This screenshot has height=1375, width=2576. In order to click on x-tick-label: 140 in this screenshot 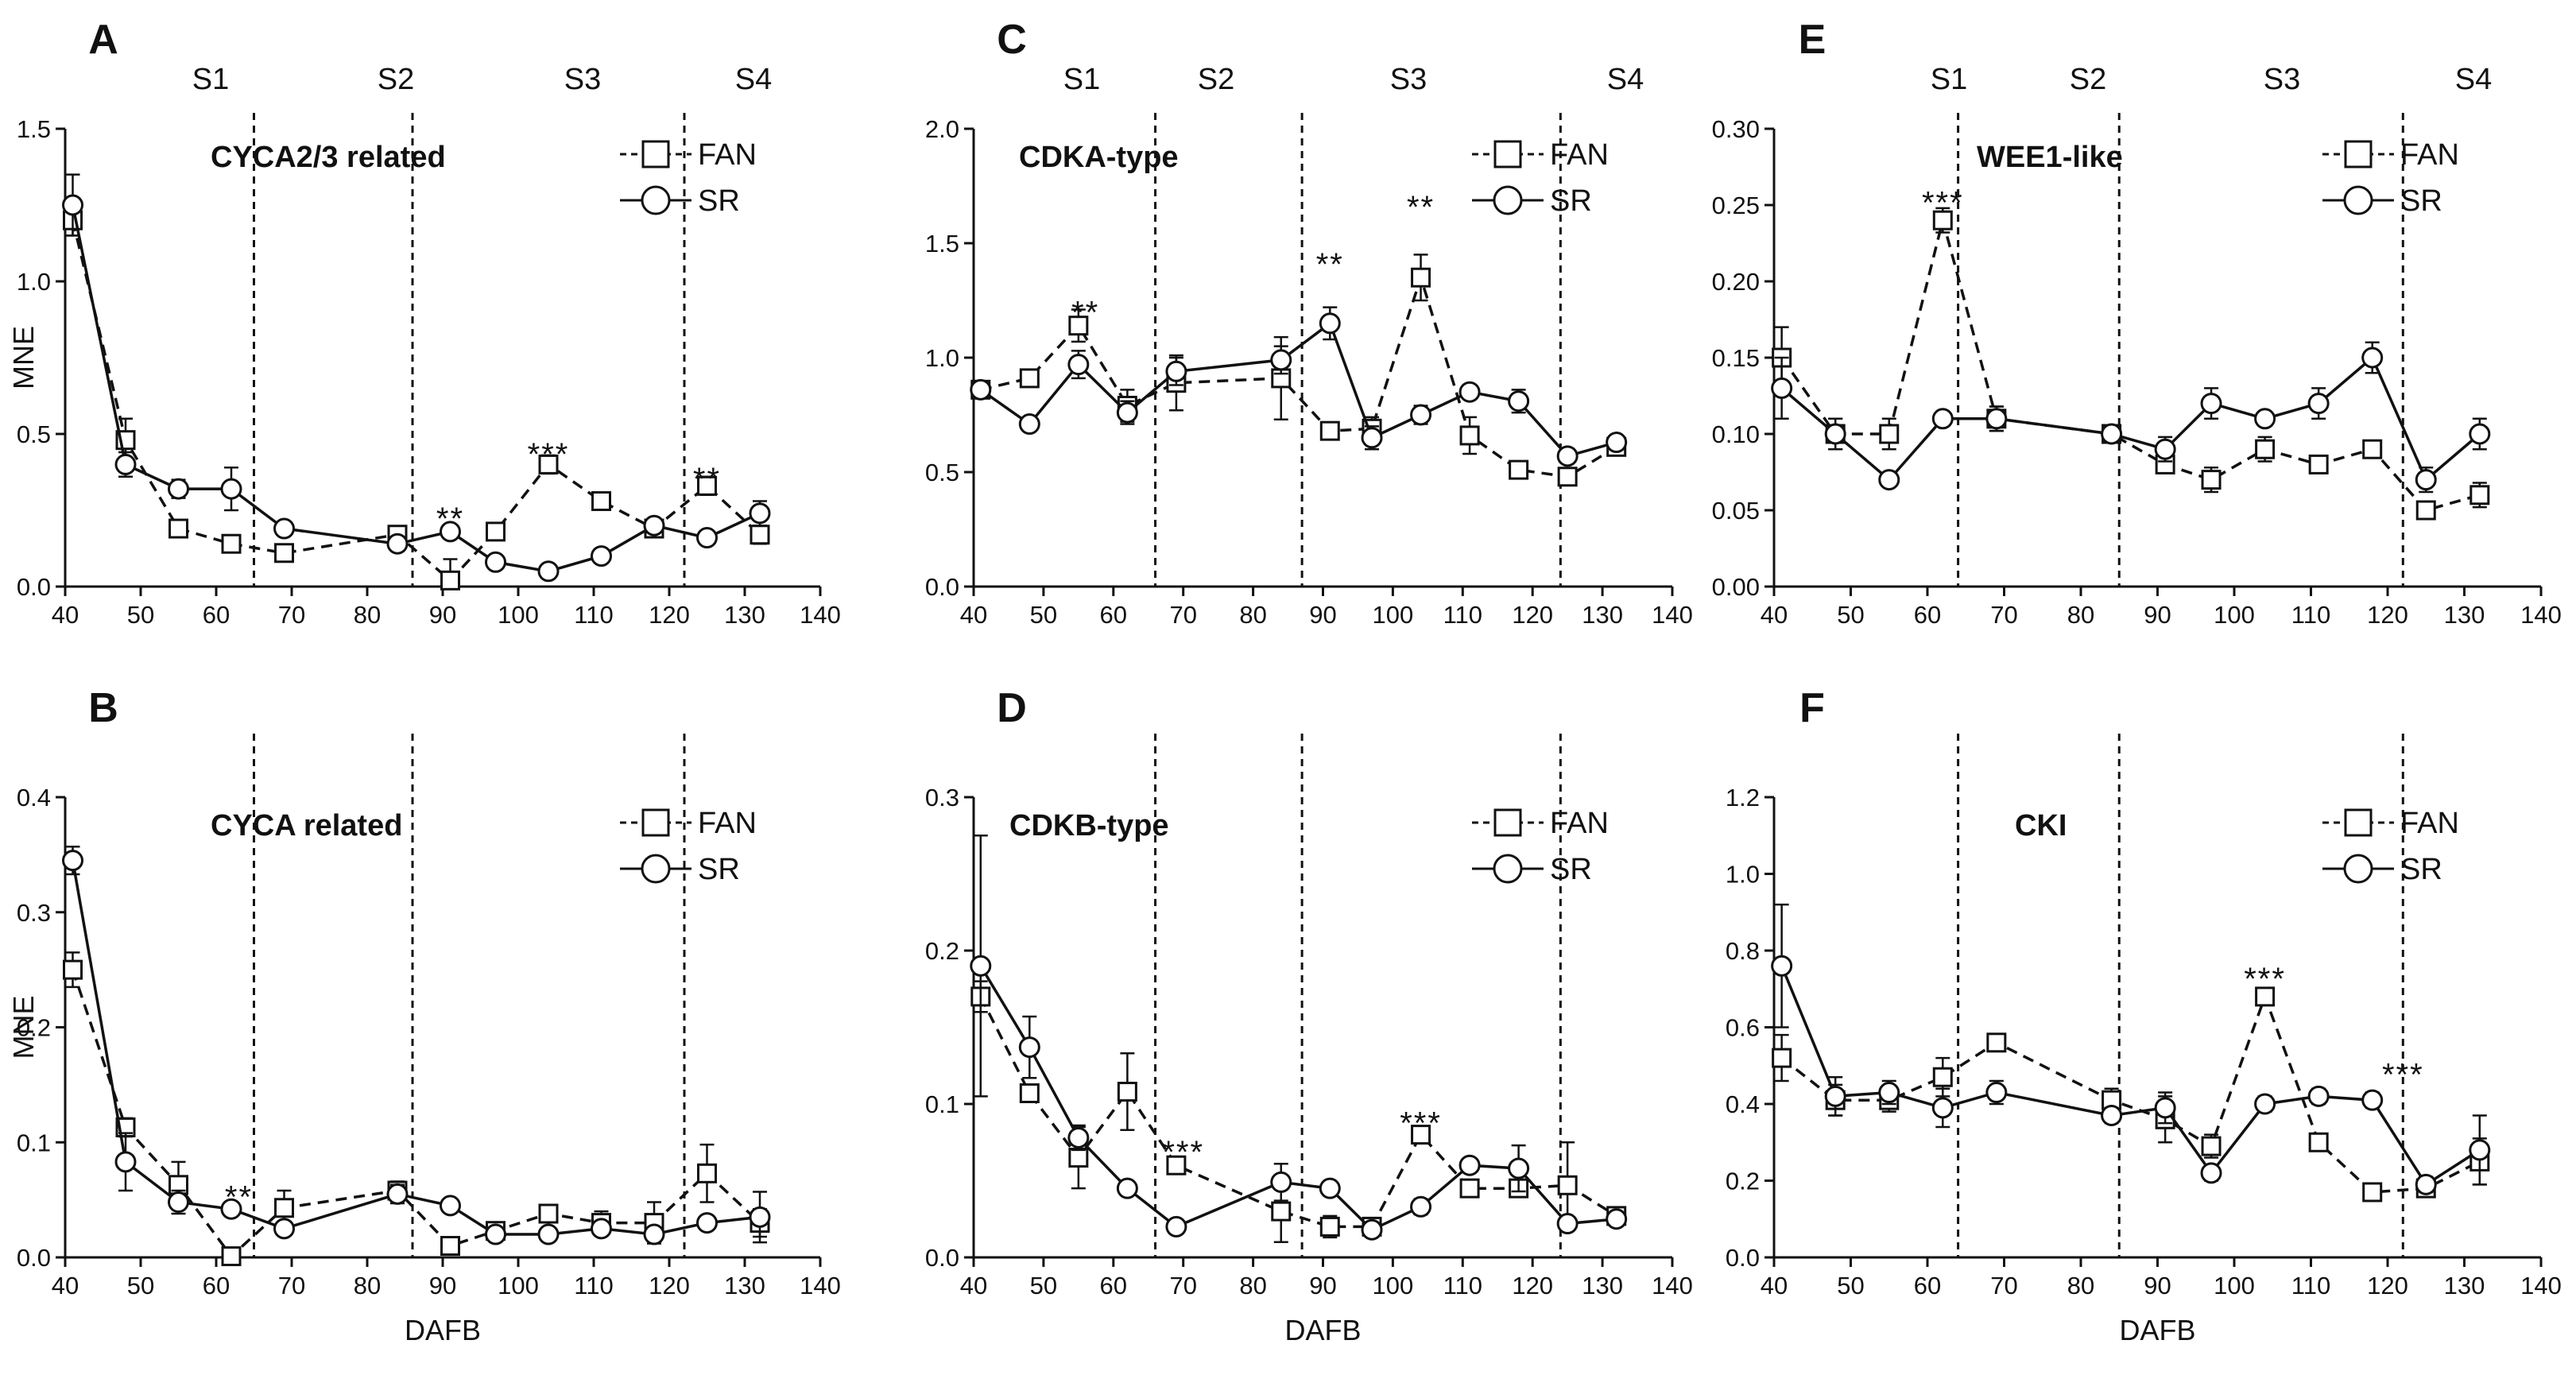, I will do `click(821, 615)`.